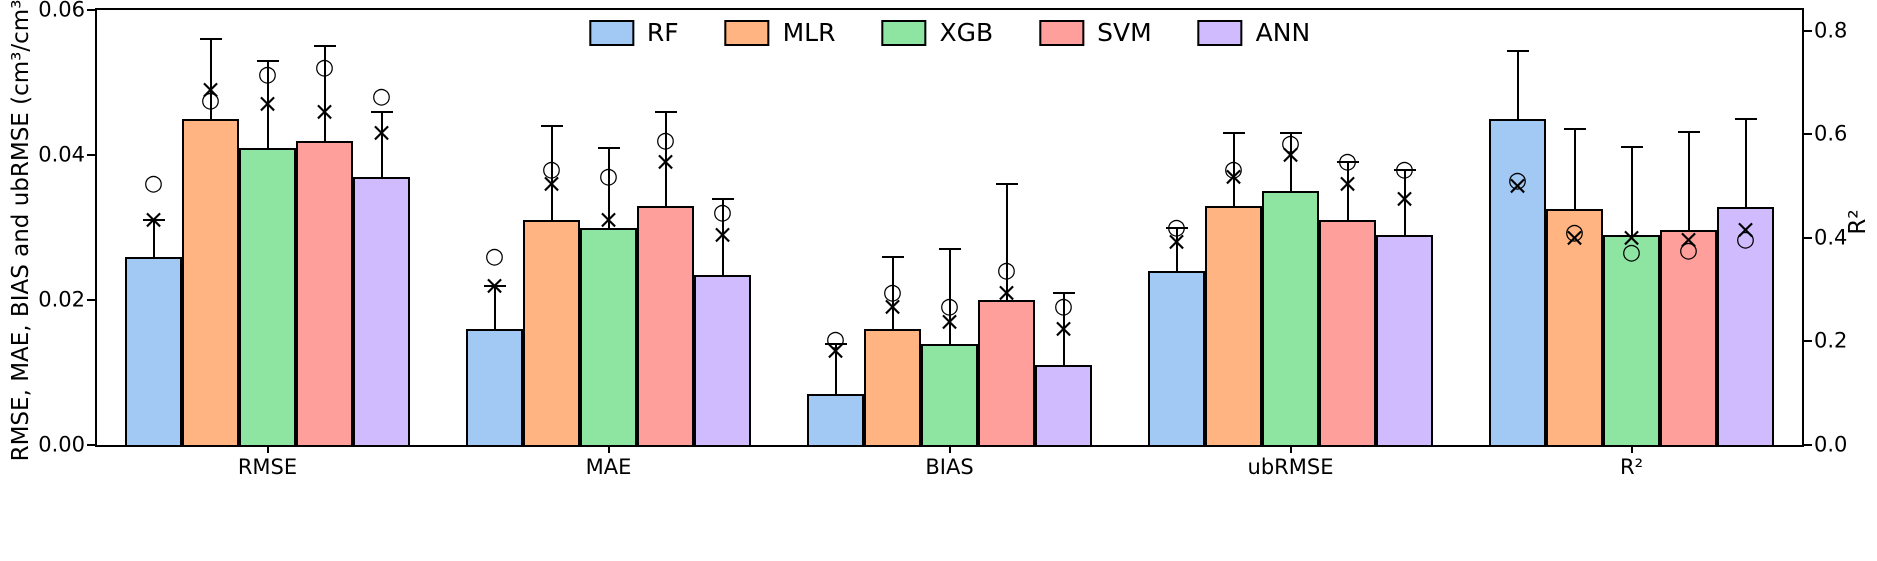 The height and width of the screenshot is (561, 1877). Describe the element at coordinates (1831, 340) in the screenshot. I see `y-tick-label-right: 0.2` at that location.